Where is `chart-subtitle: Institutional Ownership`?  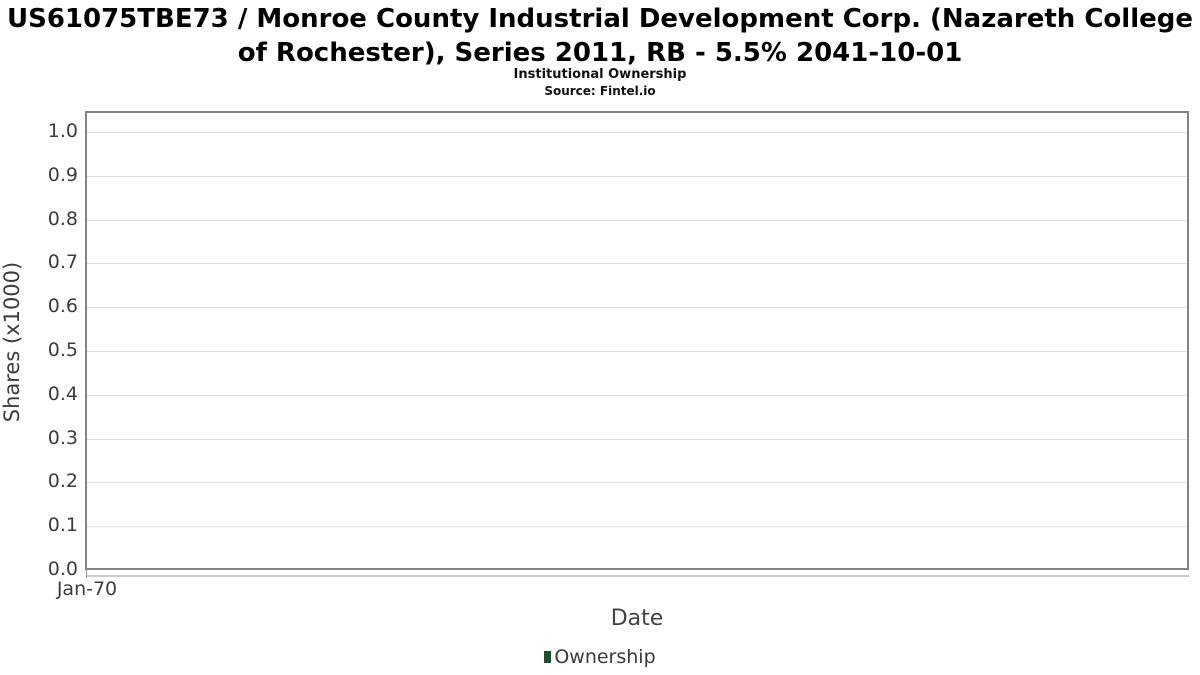 chart-subtitle: Institutional Ownership is located at coordinates (600, 74).